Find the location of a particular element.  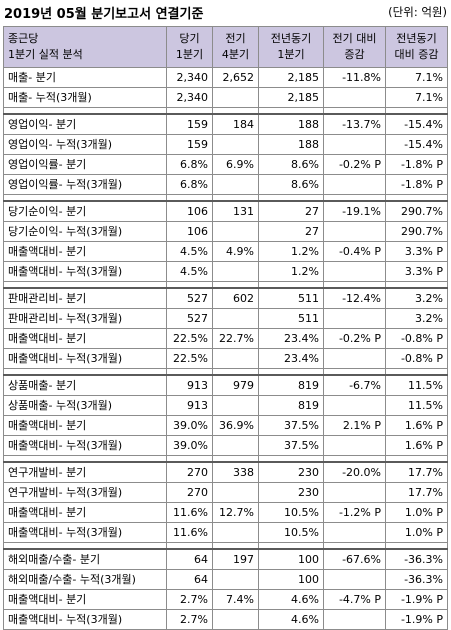

table-cell: 64 is located at coordinates (189, 559).